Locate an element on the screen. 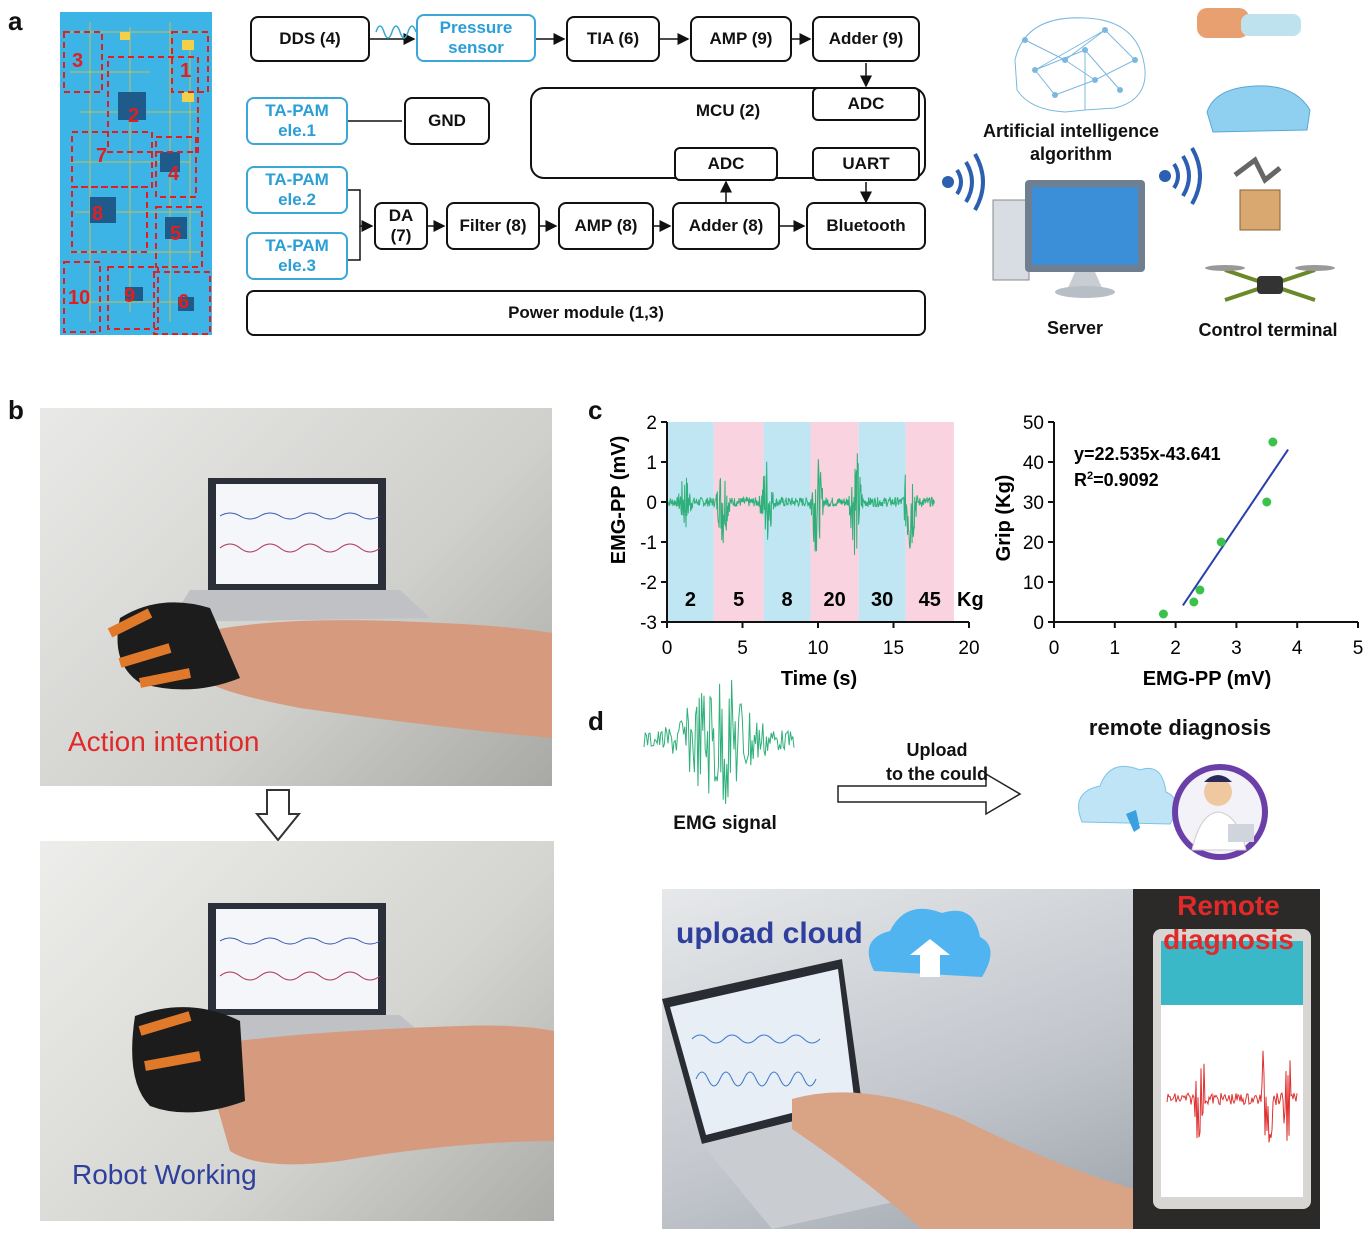  adder8-block: Adder (8) is located at coordinates (726, 226).